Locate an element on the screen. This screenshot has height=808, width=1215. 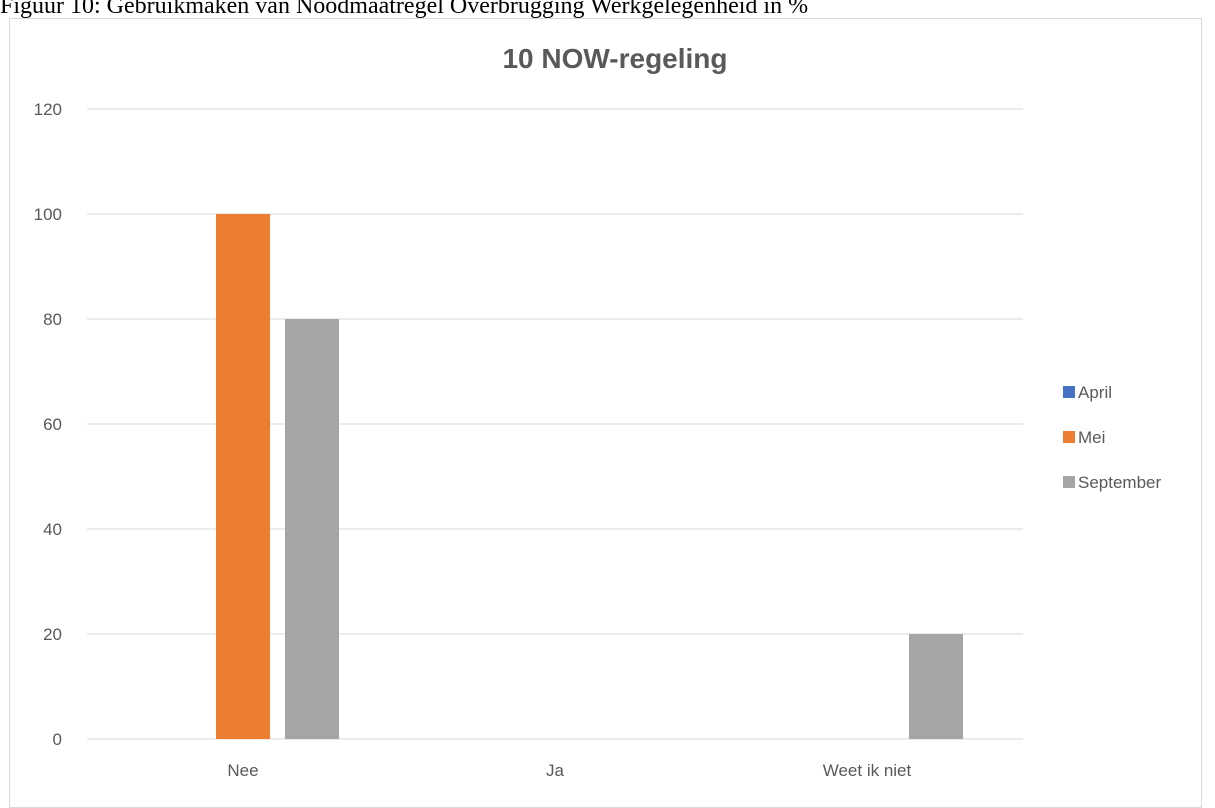
y-tick-label: 80 is located at coordinates (52, 319).